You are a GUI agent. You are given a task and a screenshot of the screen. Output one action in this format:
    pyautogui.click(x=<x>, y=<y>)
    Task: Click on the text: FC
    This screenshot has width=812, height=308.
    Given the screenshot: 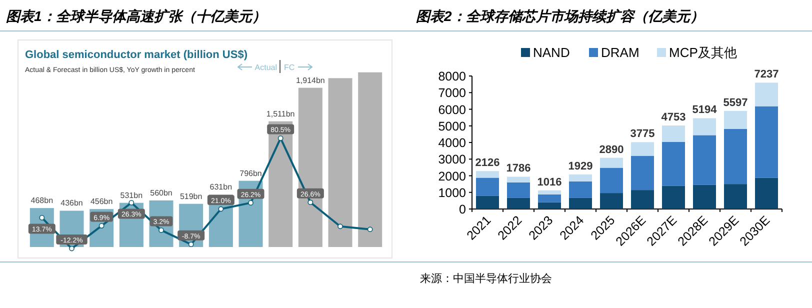 What is the action you would take?
    pyautogui.click(x=289, y=67)
    